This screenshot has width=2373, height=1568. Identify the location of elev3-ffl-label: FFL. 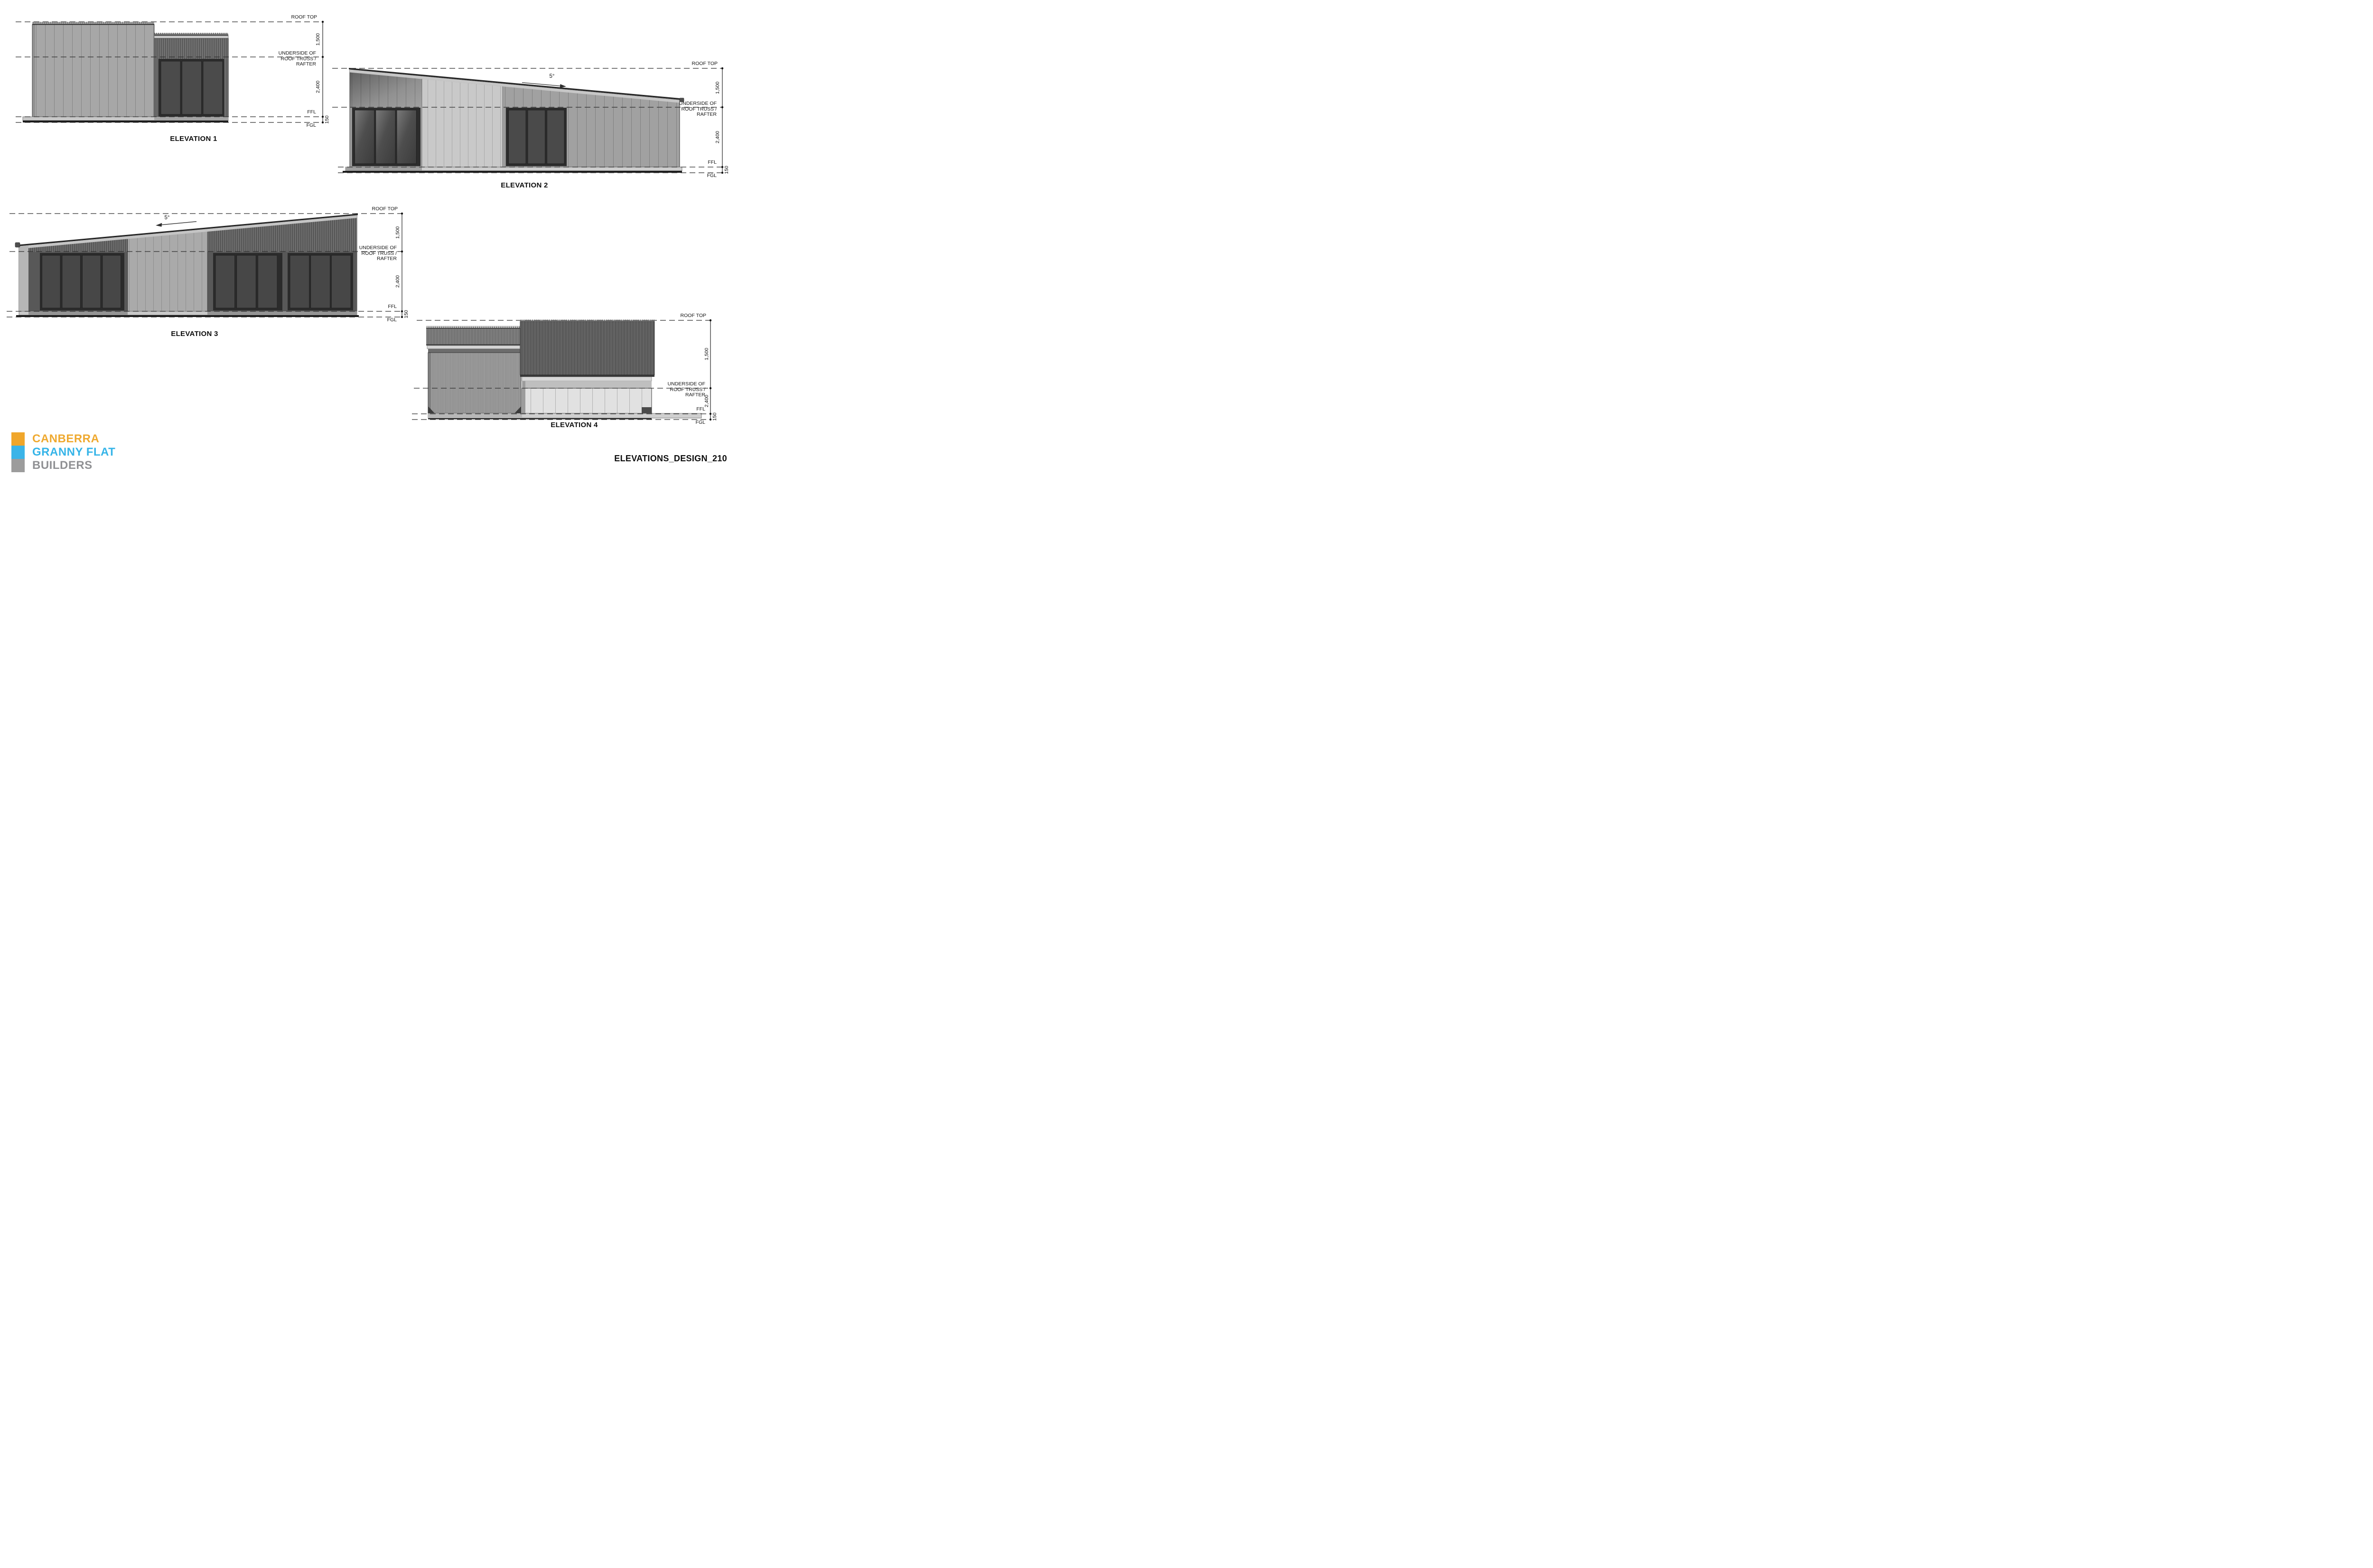
(392, 307).